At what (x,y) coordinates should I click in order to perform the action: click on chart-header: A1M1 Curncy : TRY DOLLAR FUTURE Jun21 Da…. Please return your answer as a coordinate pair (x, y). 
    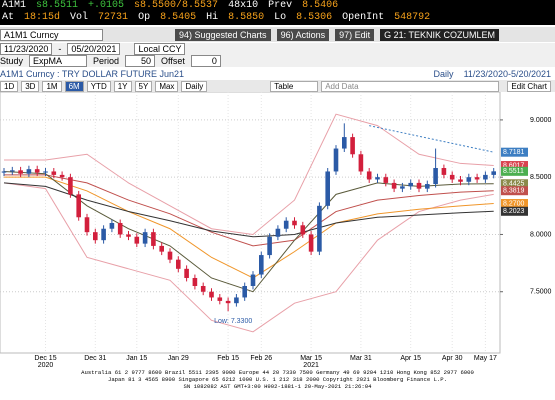
    Looking at the image, I should click on (277, 73).